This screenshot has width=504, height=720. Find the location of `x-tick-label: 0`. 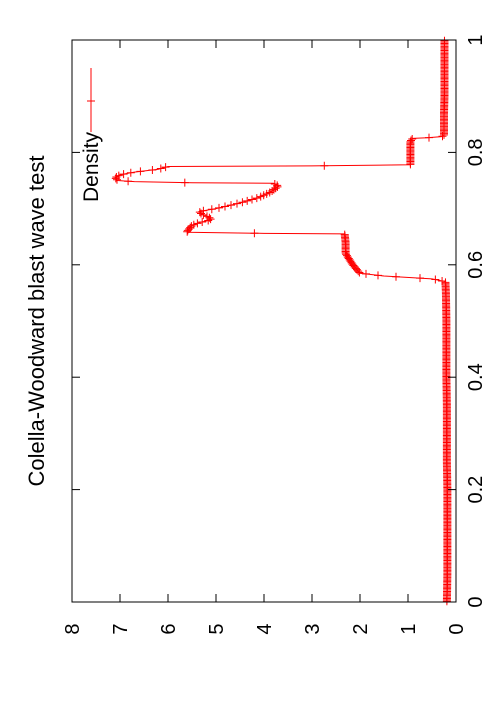

x-tick-label: 0 is located at coordinates (476, 601).